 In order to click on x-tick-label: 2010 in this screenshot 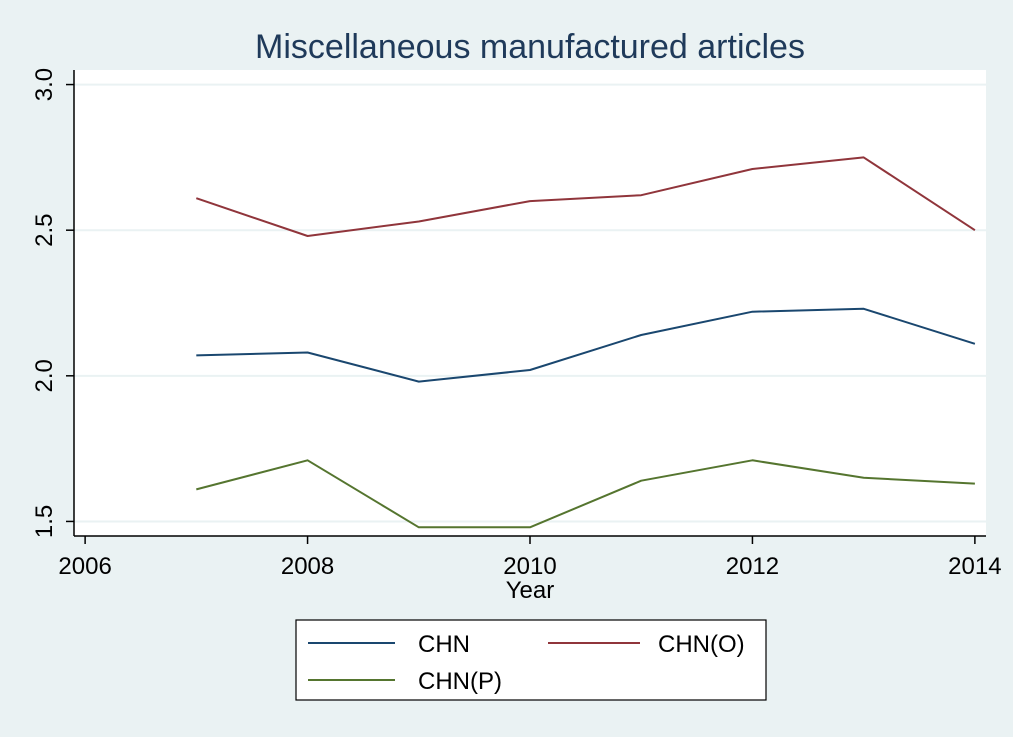, I will do `click(529, 566)`.